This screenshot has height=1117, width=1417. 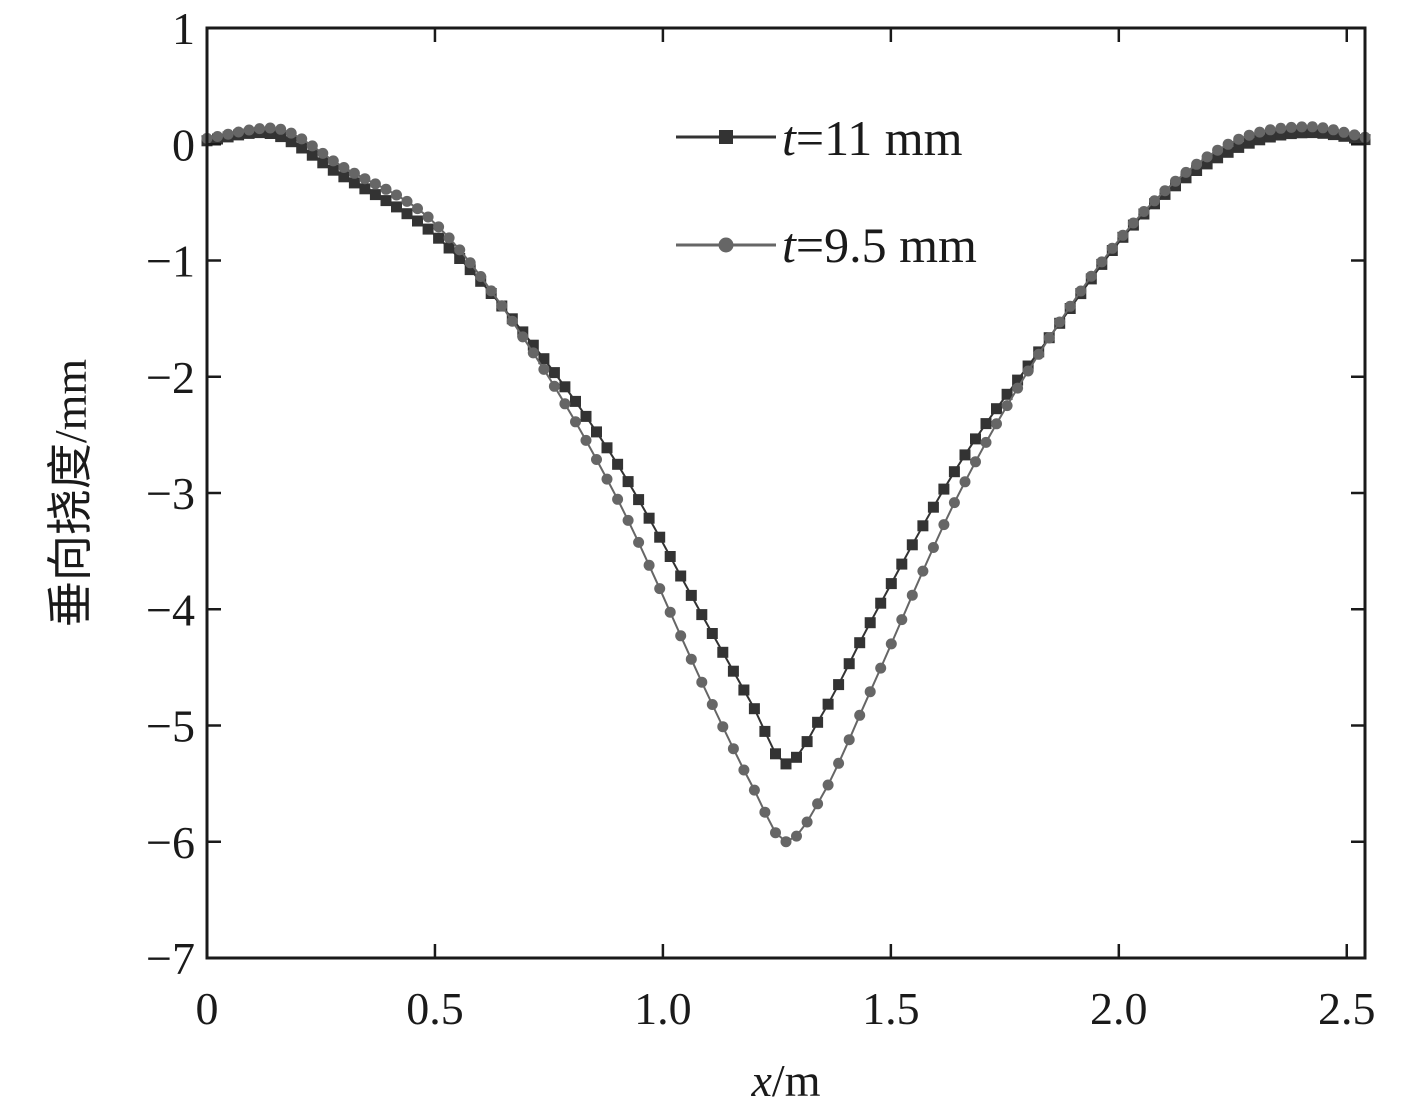 What do you see at coordinates (170, 609) in the screenshot?
I see `y-tick-label: −4` at bounding box center [170, 609].